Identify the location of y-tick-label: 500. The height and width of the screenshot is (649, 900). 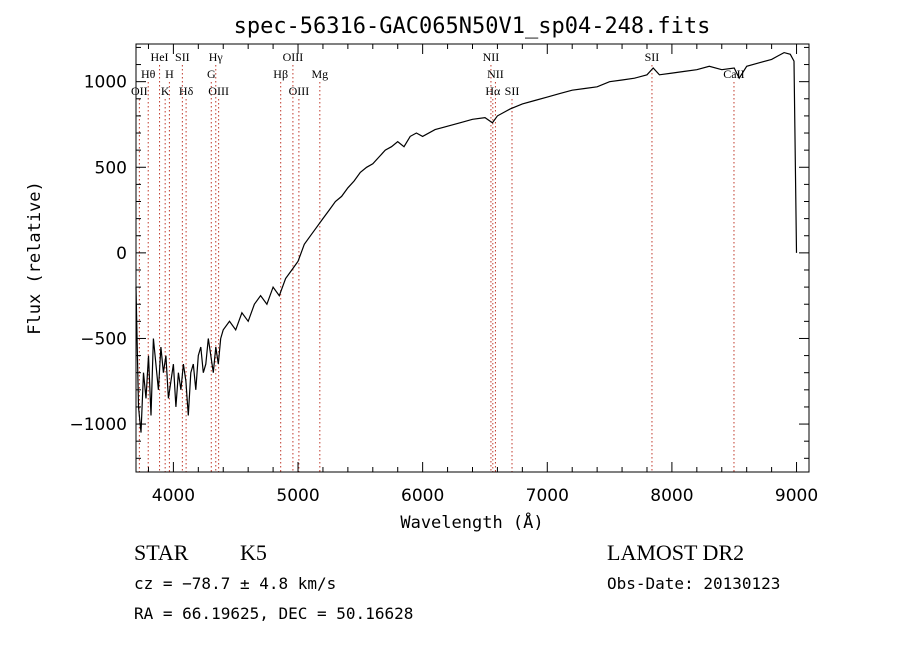
(111, 168).